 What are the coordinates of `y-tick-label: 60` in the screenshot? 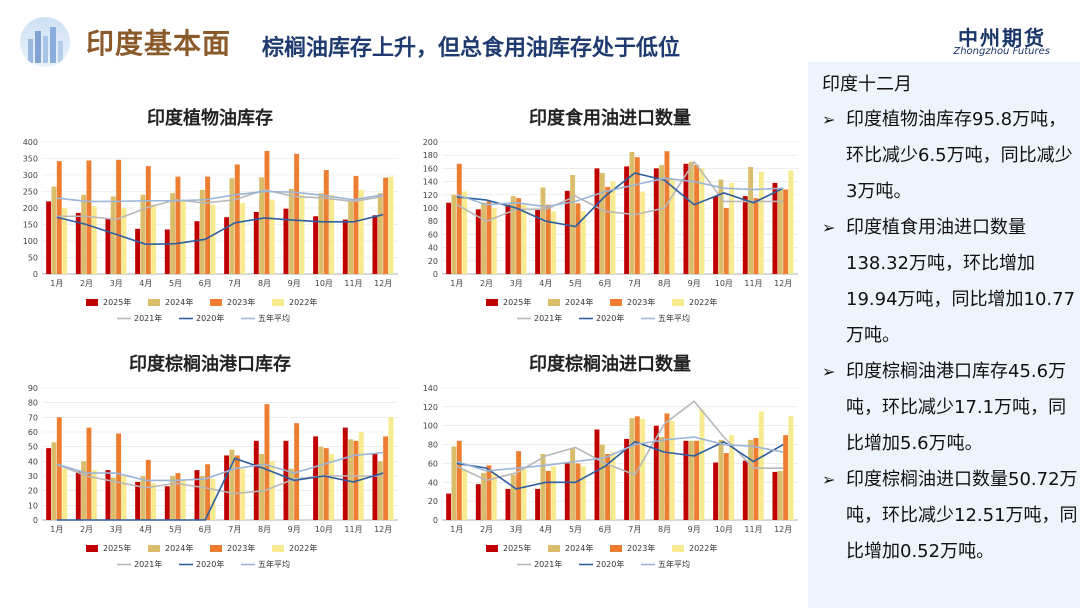 It's located at (33, 432).